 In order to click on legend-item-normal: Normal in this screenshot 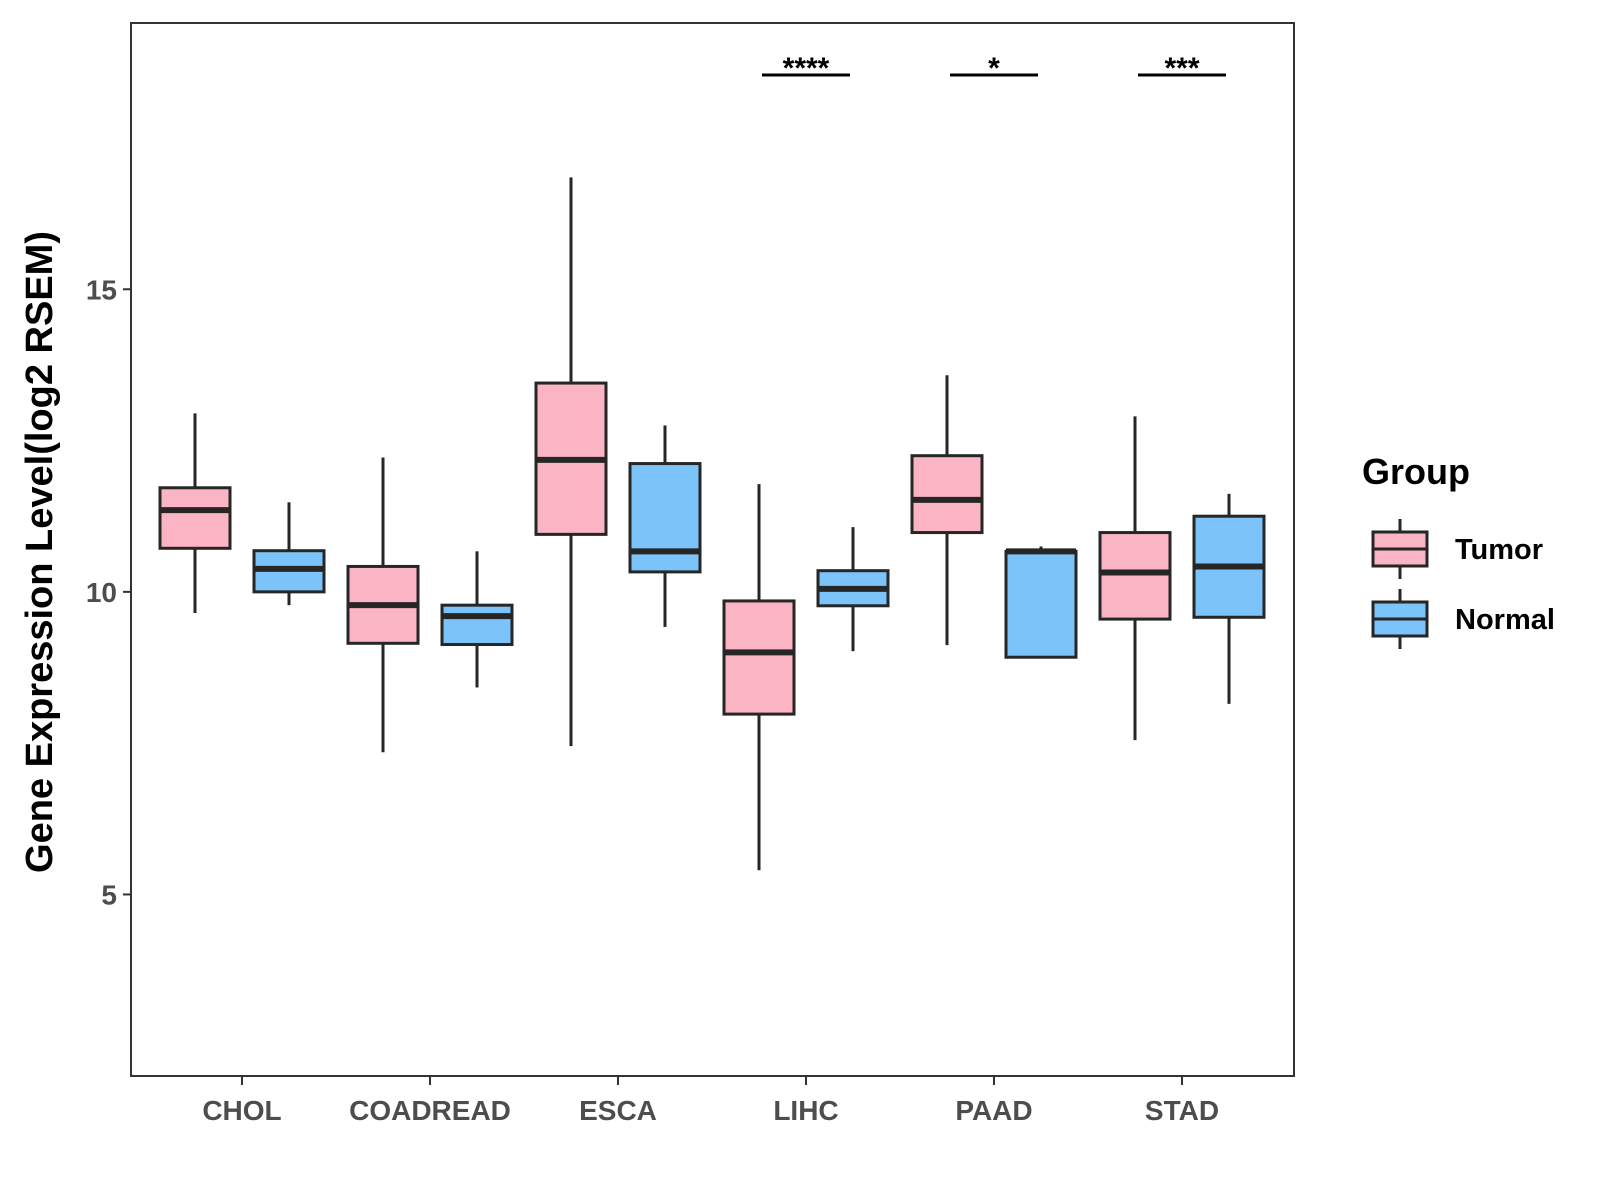, I will do `click(1463, 619)`.